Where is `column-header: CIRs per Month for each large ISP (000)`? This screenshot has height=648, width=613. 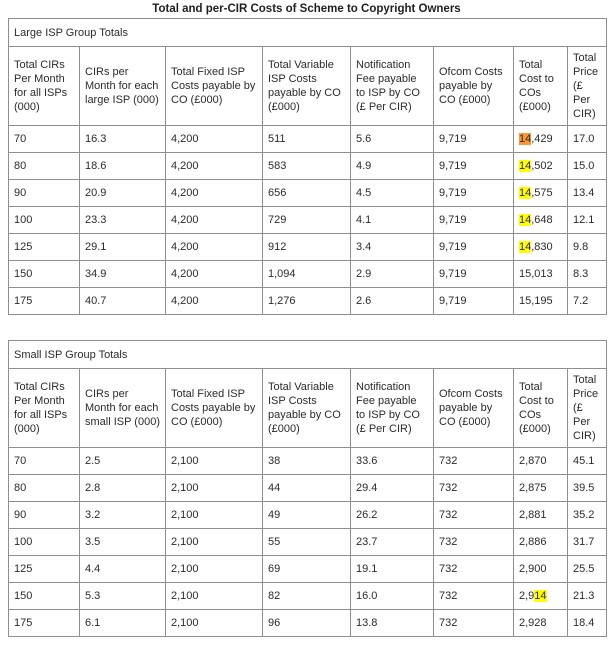 column-header: CIRs per Month for each large ISP (000) is located at coordinates (122, 86).